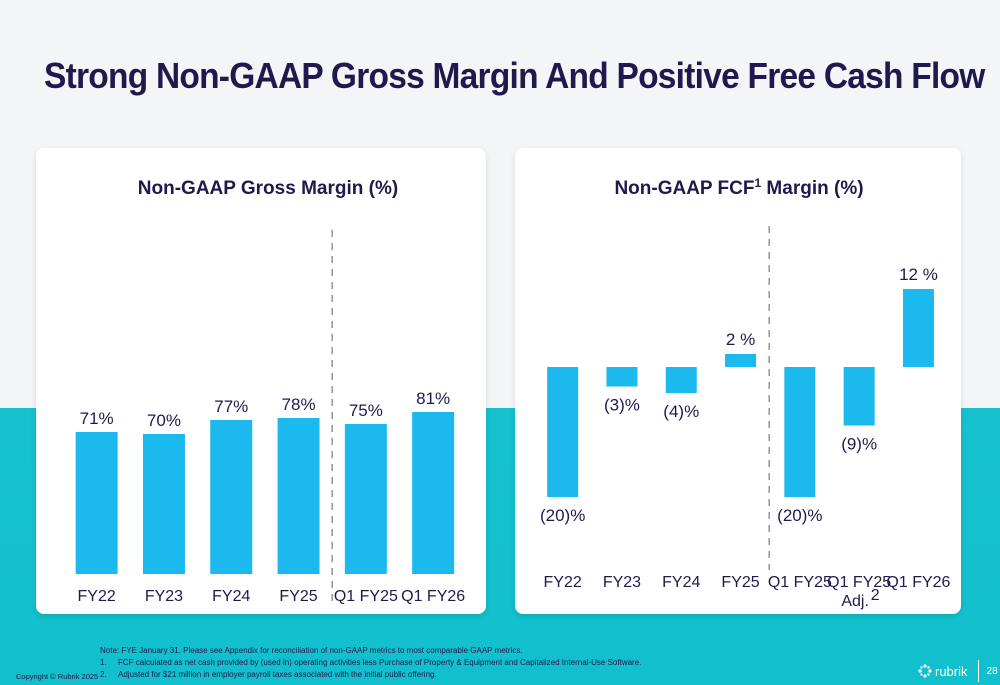 The height and width of the screenshot is (685, 1000). I want to click on data-label: 78%, so click(299, 404).